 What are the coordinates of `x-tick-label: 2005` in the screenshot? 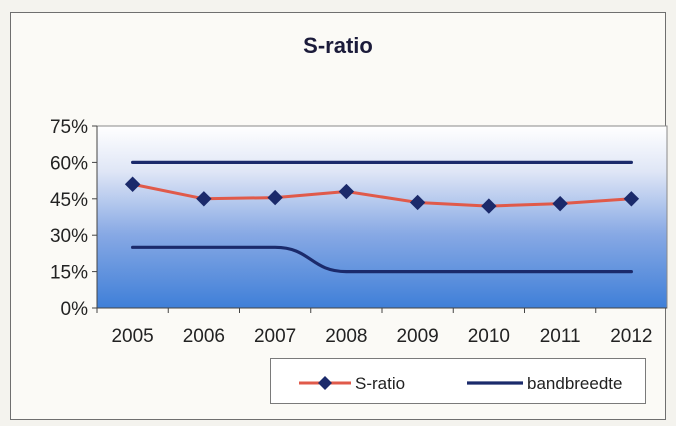 It's located at (132, 336).